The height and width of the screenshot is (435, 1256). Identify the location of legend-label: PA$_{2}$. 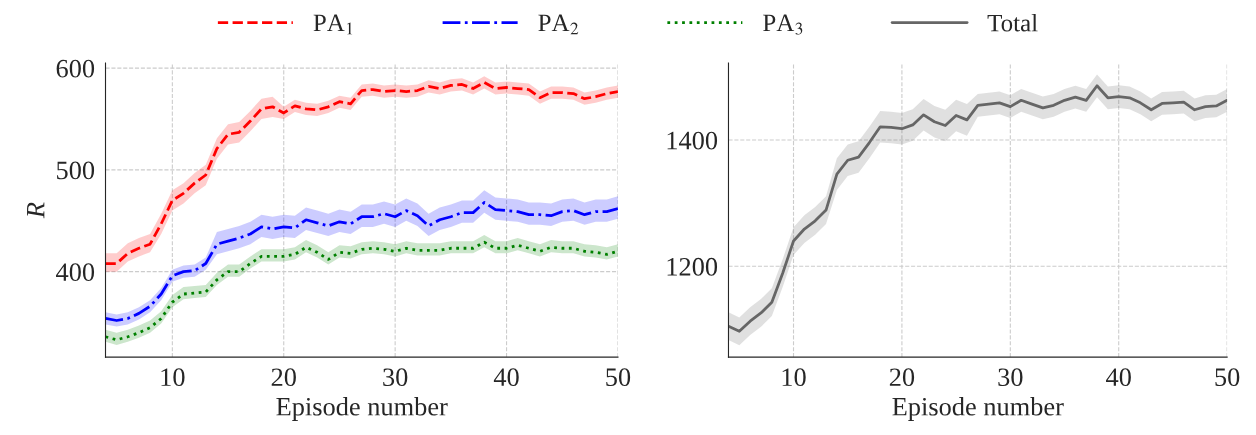
(558, 24).